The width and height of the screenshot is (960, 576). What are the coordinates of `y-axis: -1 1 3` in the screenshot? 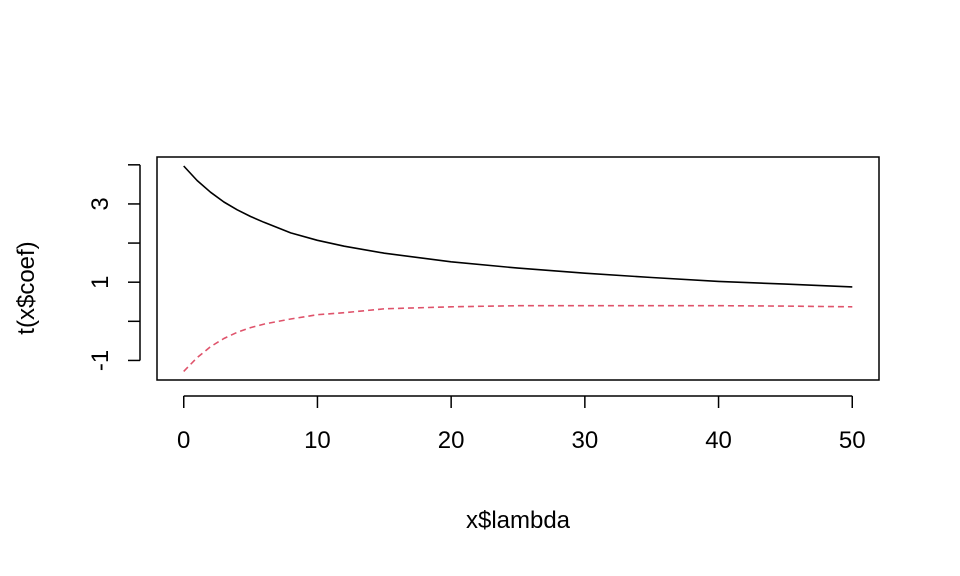 It's located at (114, 267).